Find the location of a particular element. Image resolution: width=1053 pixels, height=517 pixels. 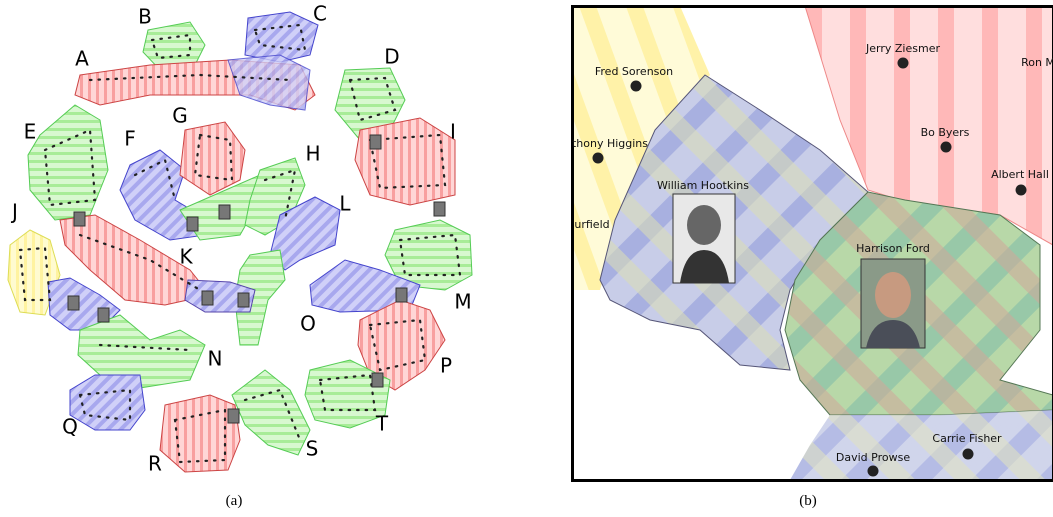

region-label: Q is located at coordinates (70, 427).